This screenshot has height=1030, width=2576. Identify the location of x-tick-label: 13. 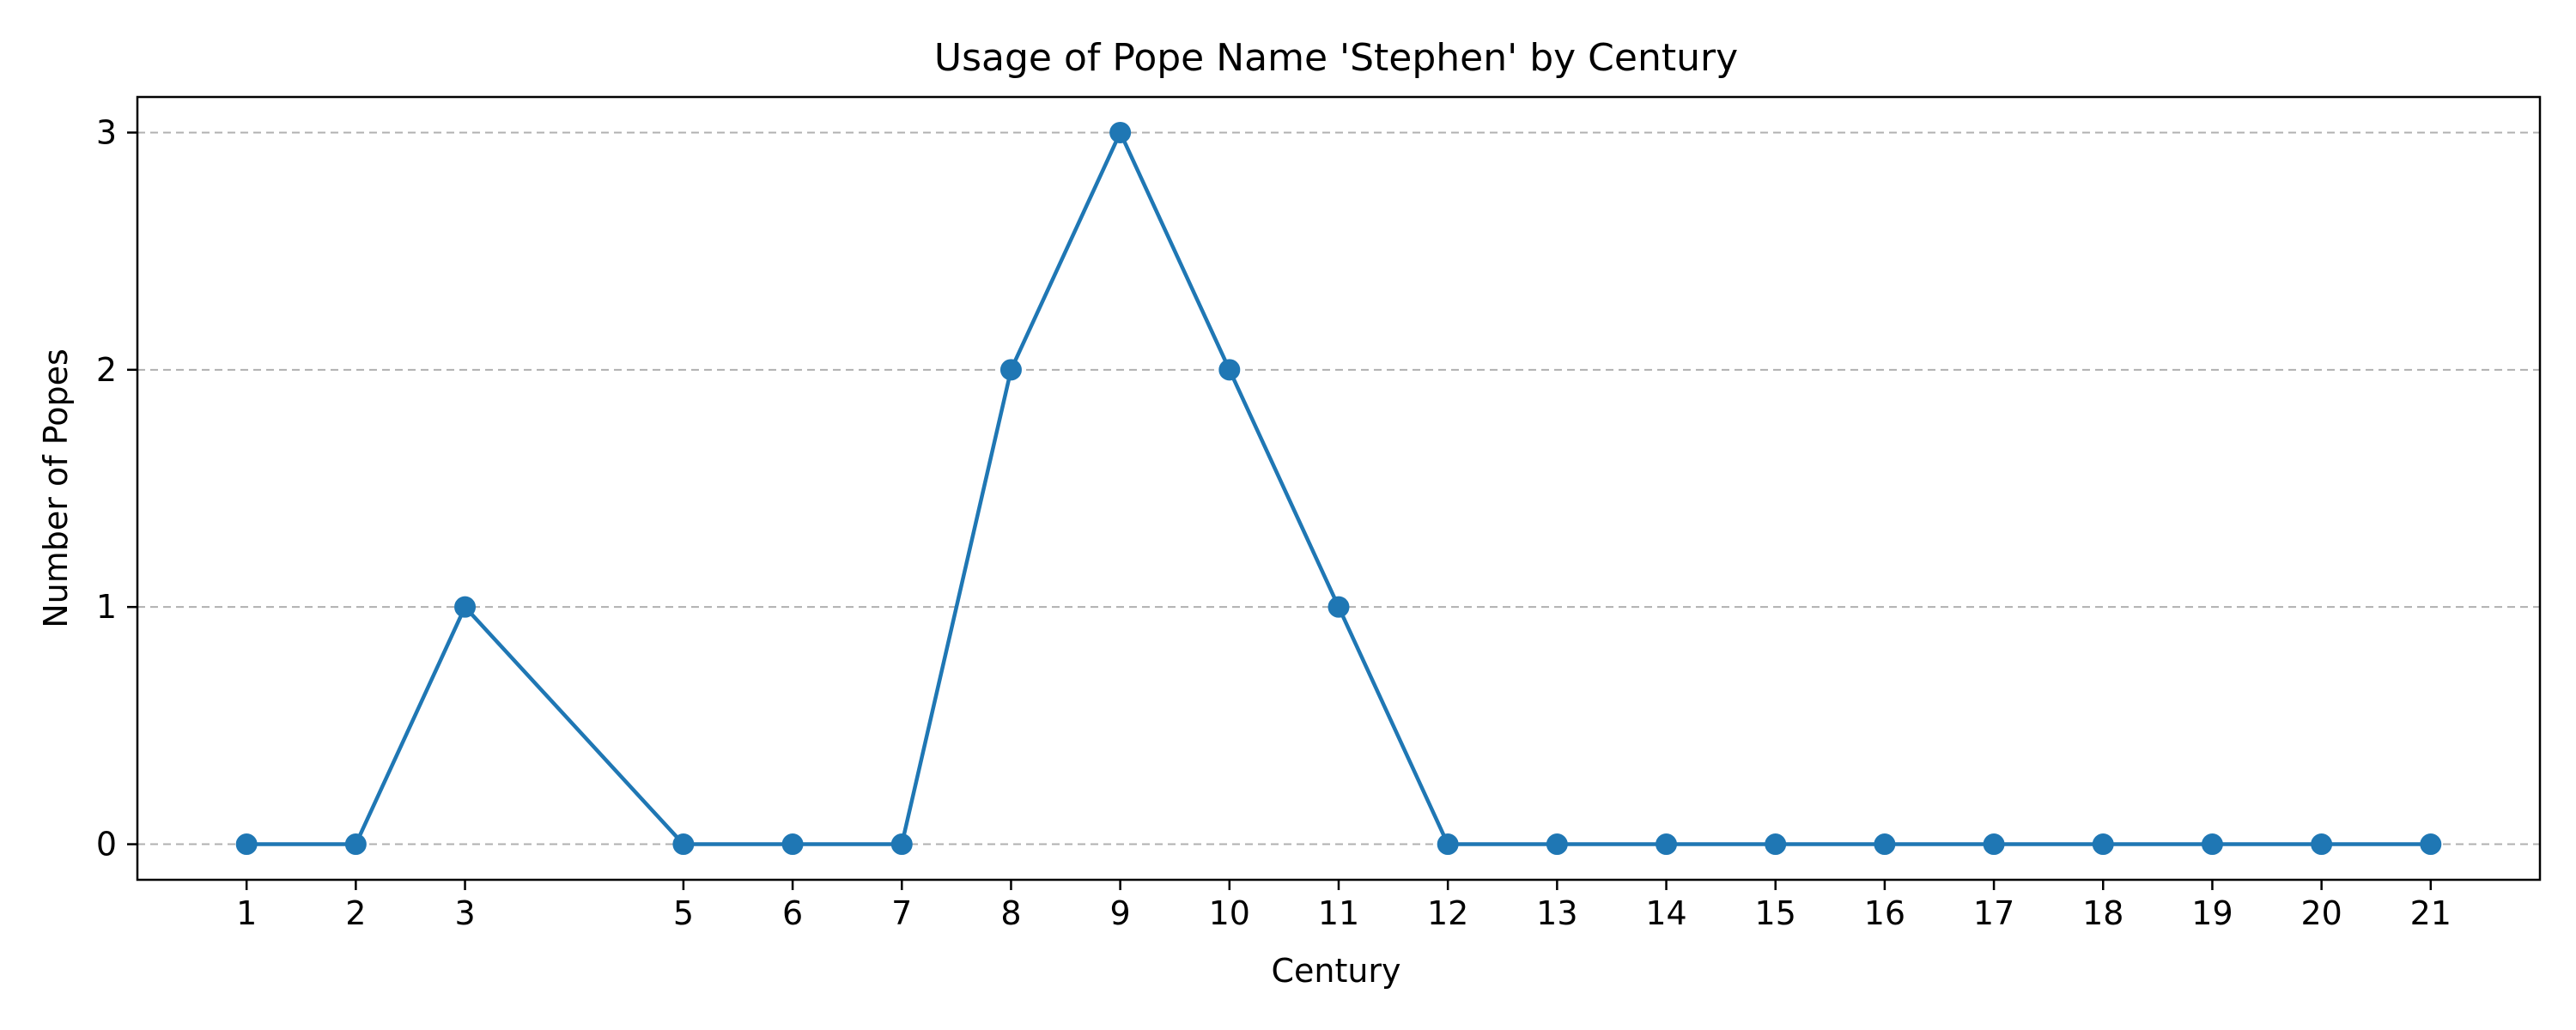
(1557, 913).